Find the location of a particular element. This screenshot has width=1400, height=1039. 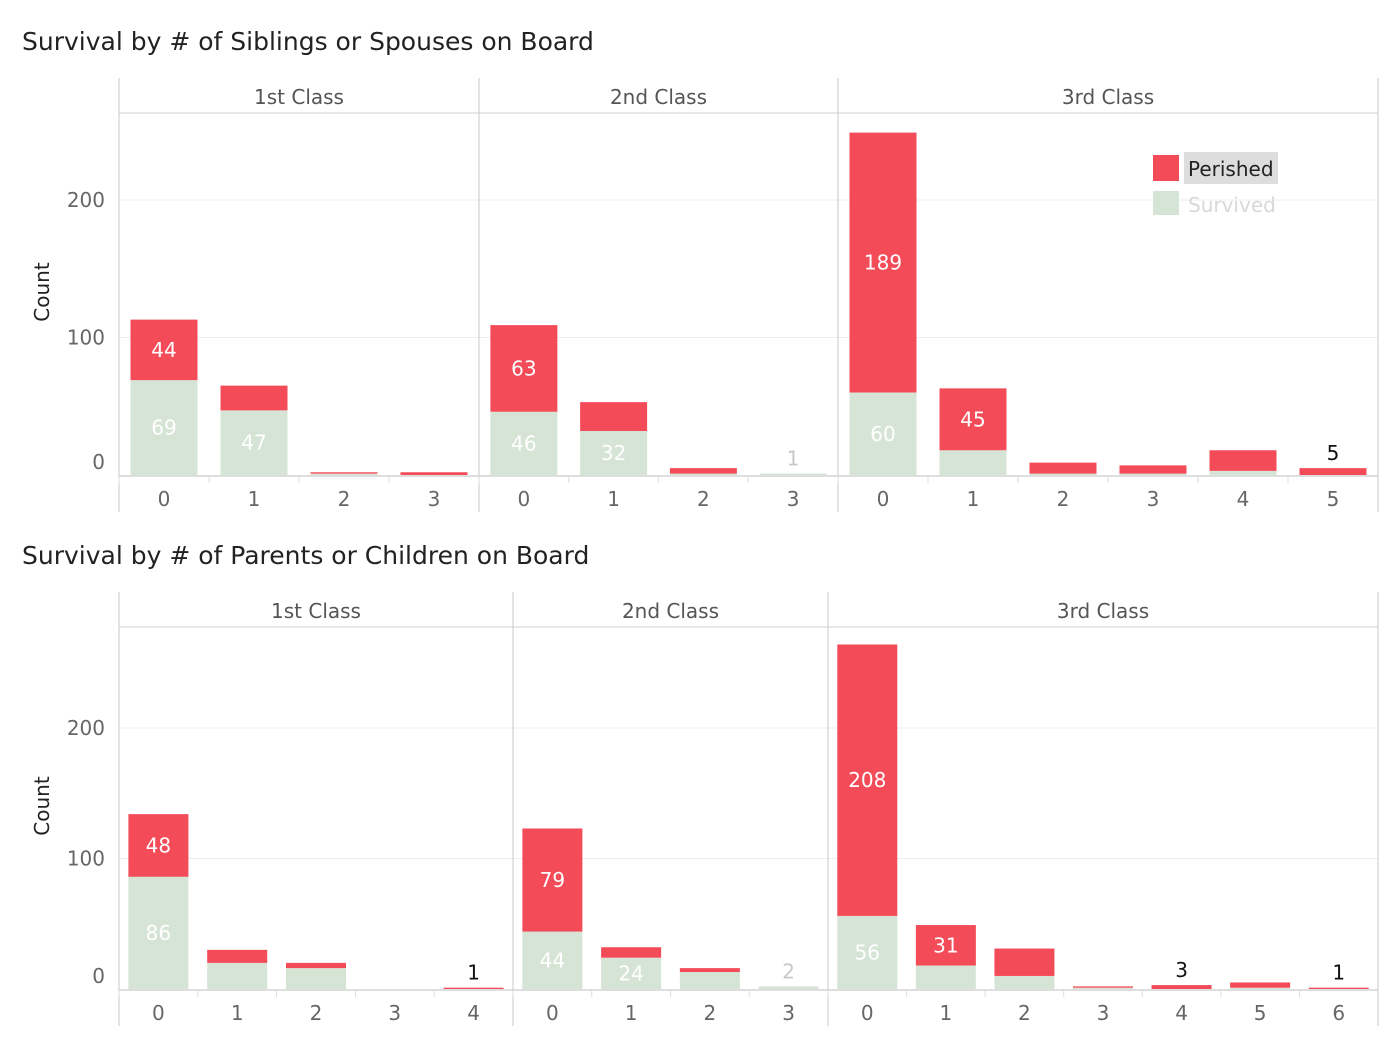

data-label: 189 is located at coordinates (883, 263).